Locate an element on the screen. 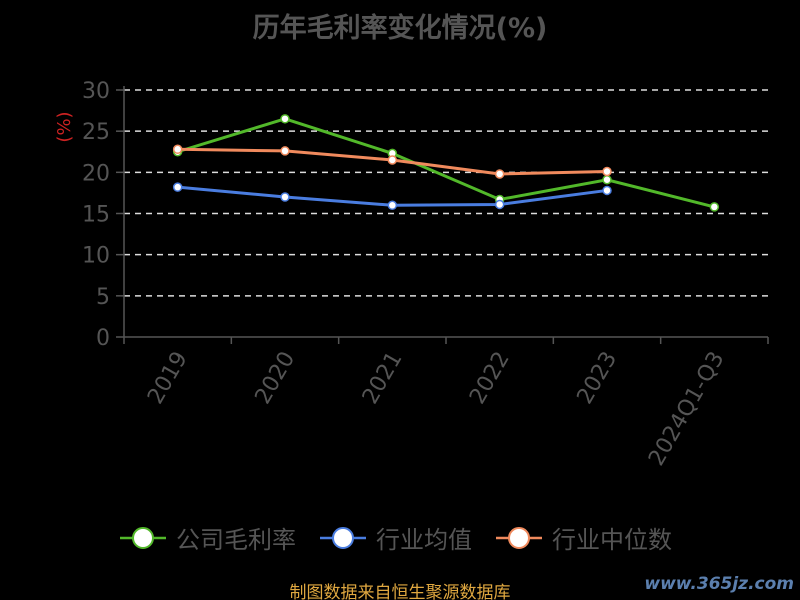  x-tick-label: 2019 is located at coordinates (168, 378).